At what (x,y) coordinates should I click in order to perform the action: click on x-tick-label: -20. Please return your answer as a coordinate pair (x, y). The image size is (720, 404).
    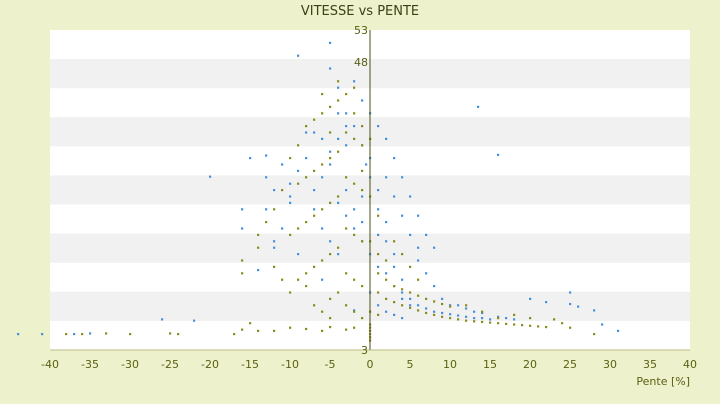
    Looking at the image, I should click on (210, 364).